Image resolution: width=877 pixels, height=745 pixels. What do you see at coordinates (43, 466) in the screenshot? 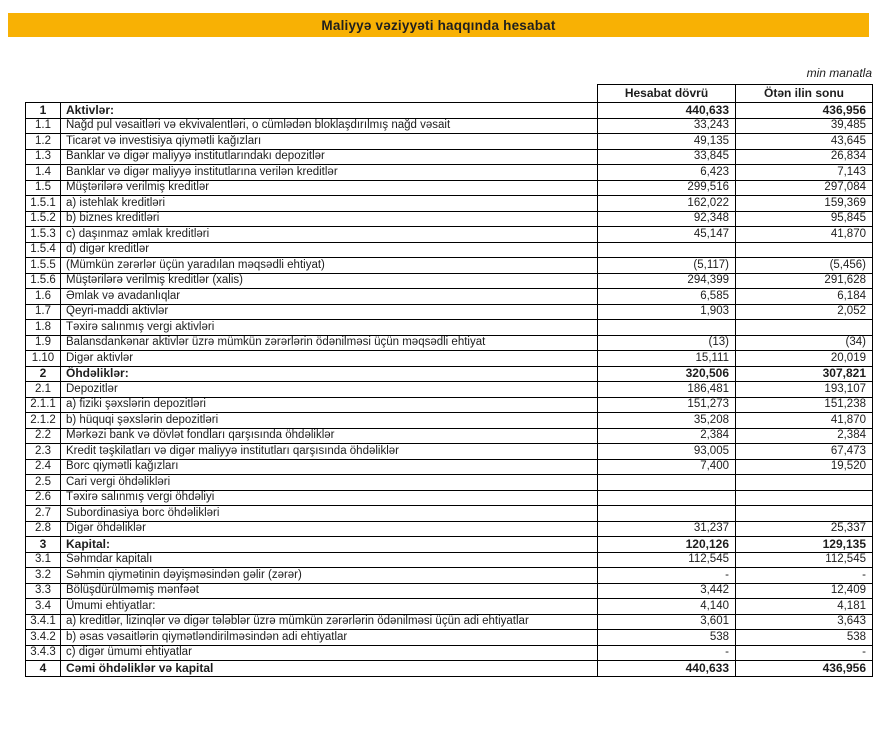
I see `row-number: 2.4` at bounding box center [43, 466].